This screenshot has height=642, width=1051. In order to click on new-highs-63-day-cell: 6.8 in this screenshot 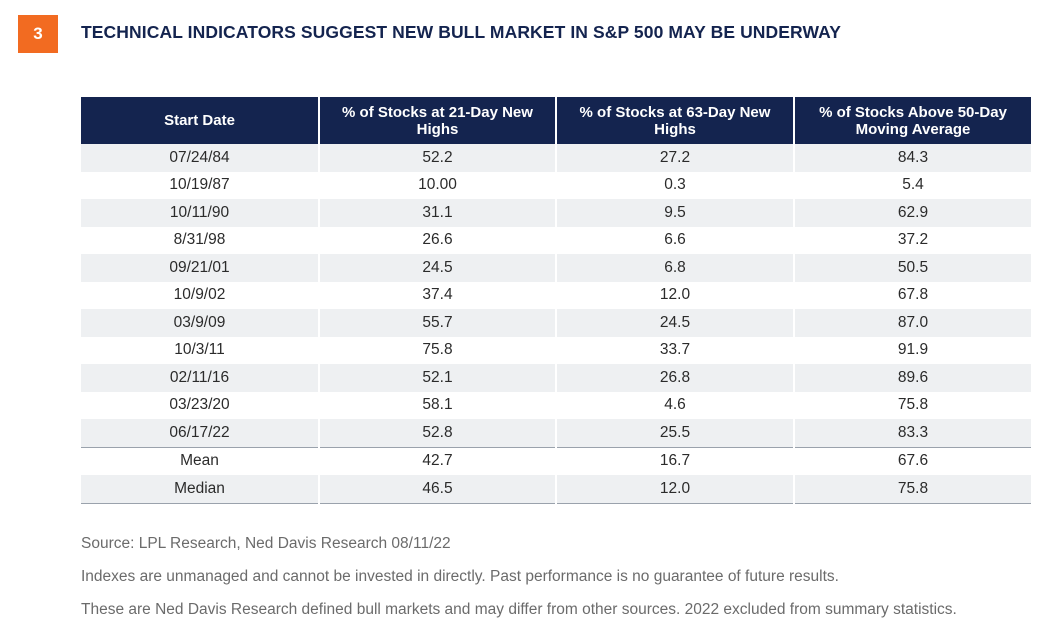, I will do `click(674, 268)`.